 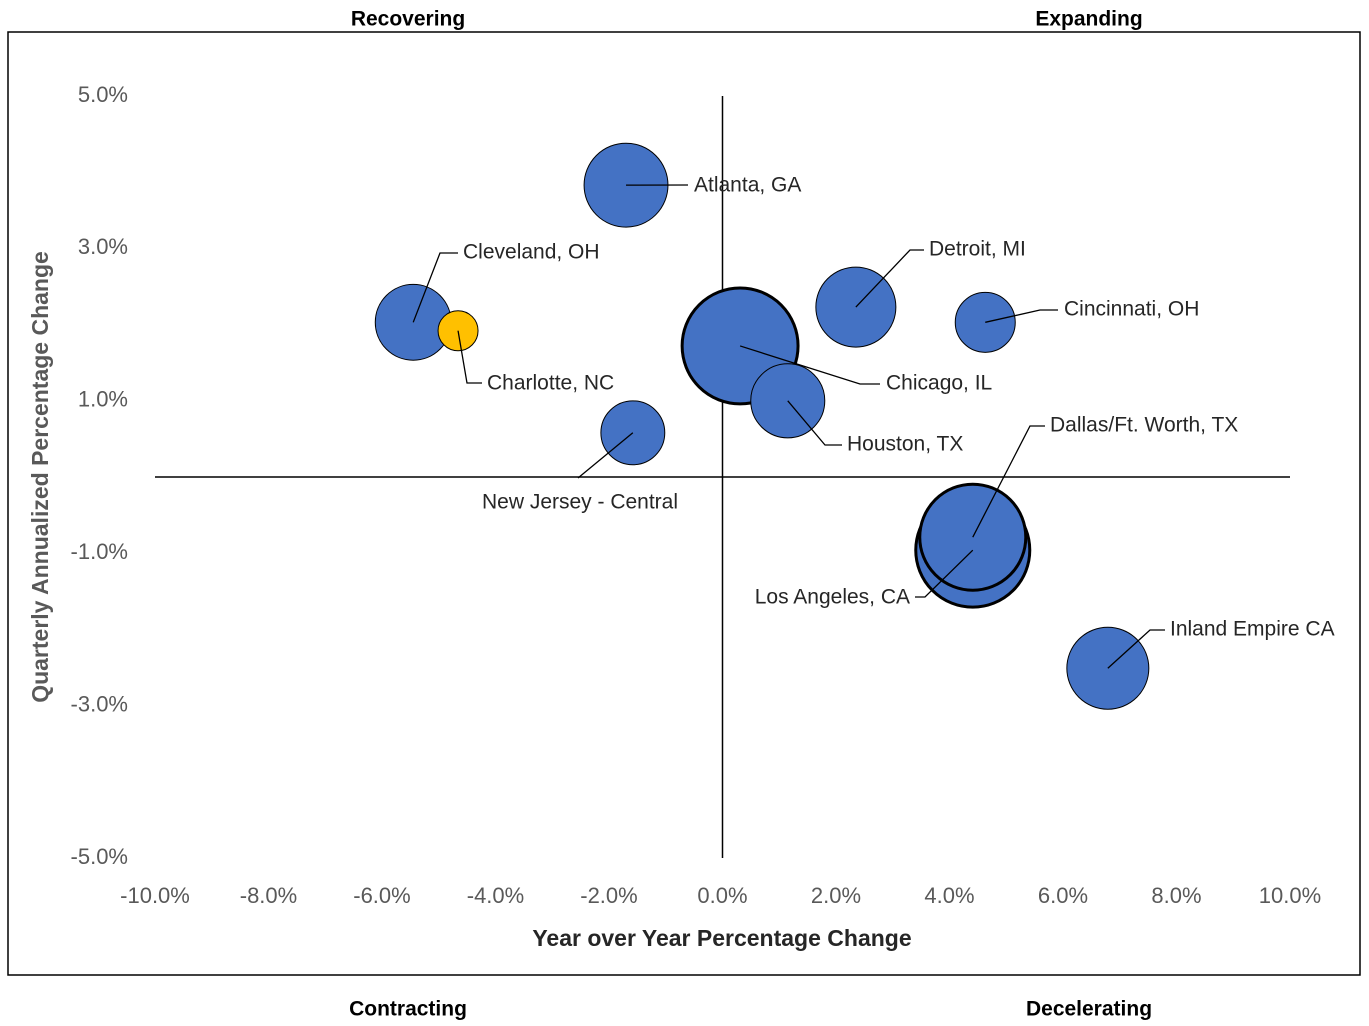 What do you see at coordinates (1063, 895) in the screenshot?
I see `x-tick-label: 6.0%` at bounding box center [1063, 895].